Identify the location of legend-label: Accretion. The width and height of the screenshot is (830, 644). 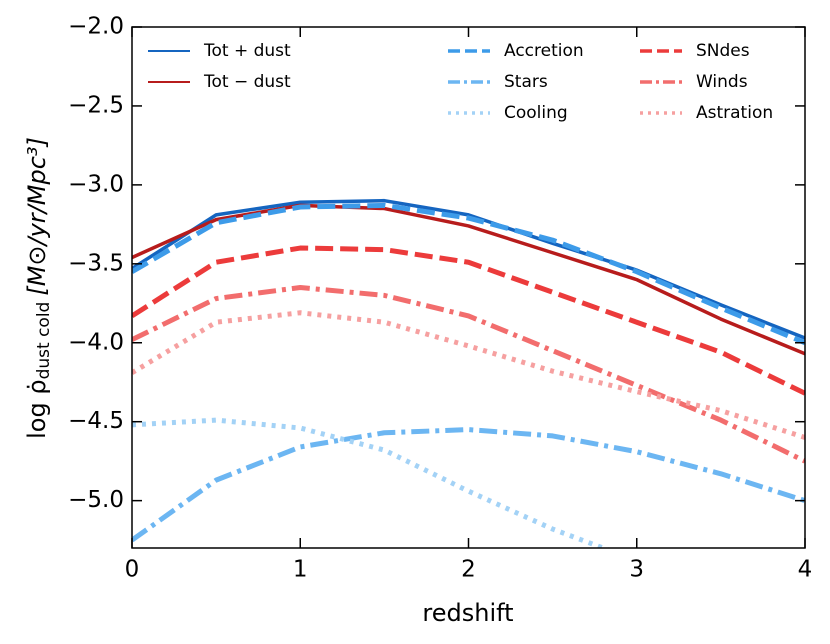
(544, 51).